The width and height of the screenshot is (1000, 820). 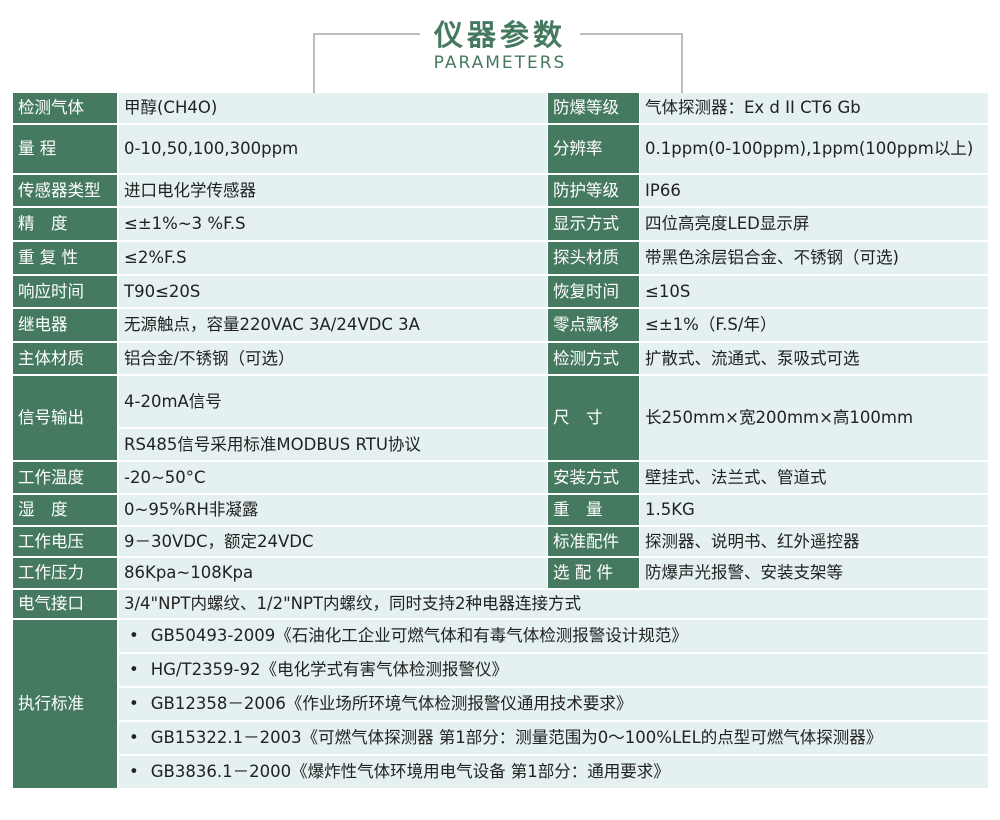 What do you see at coordinates (333, 258) in the screenshot?
I see `param-value: ≤2%F.S` at bounding box center [333, 258].